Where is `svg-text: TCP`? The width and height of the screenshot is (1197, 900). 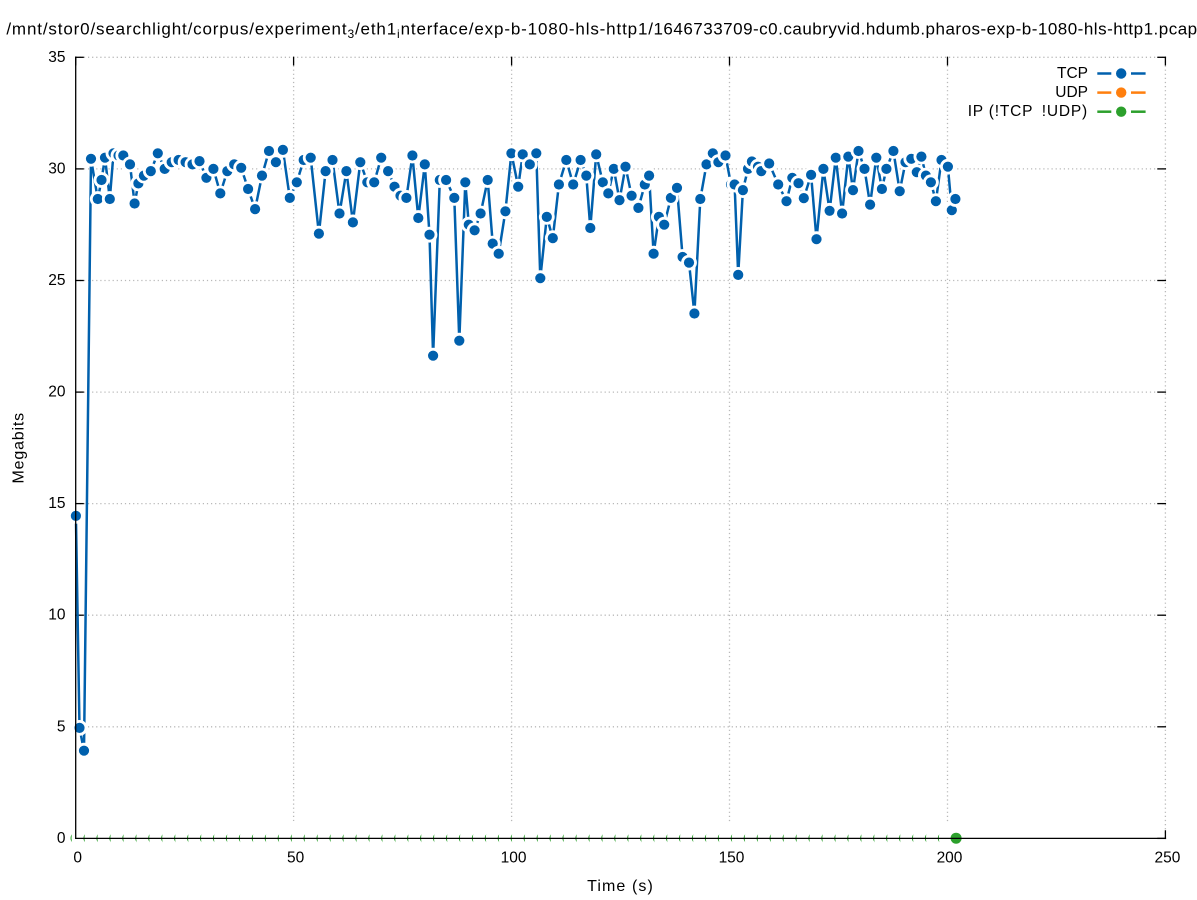 svg-text: TCP is located at coordinates (1072, 73).